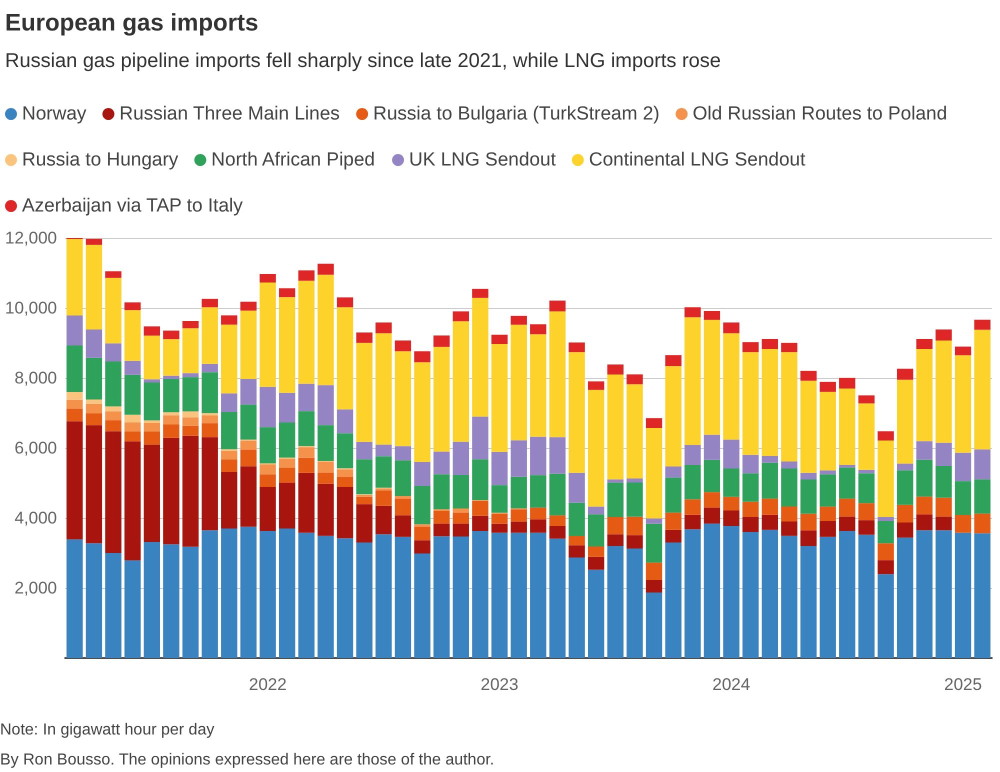  I want to click on legend-label: Russia to Hungary, so click(100, 160).